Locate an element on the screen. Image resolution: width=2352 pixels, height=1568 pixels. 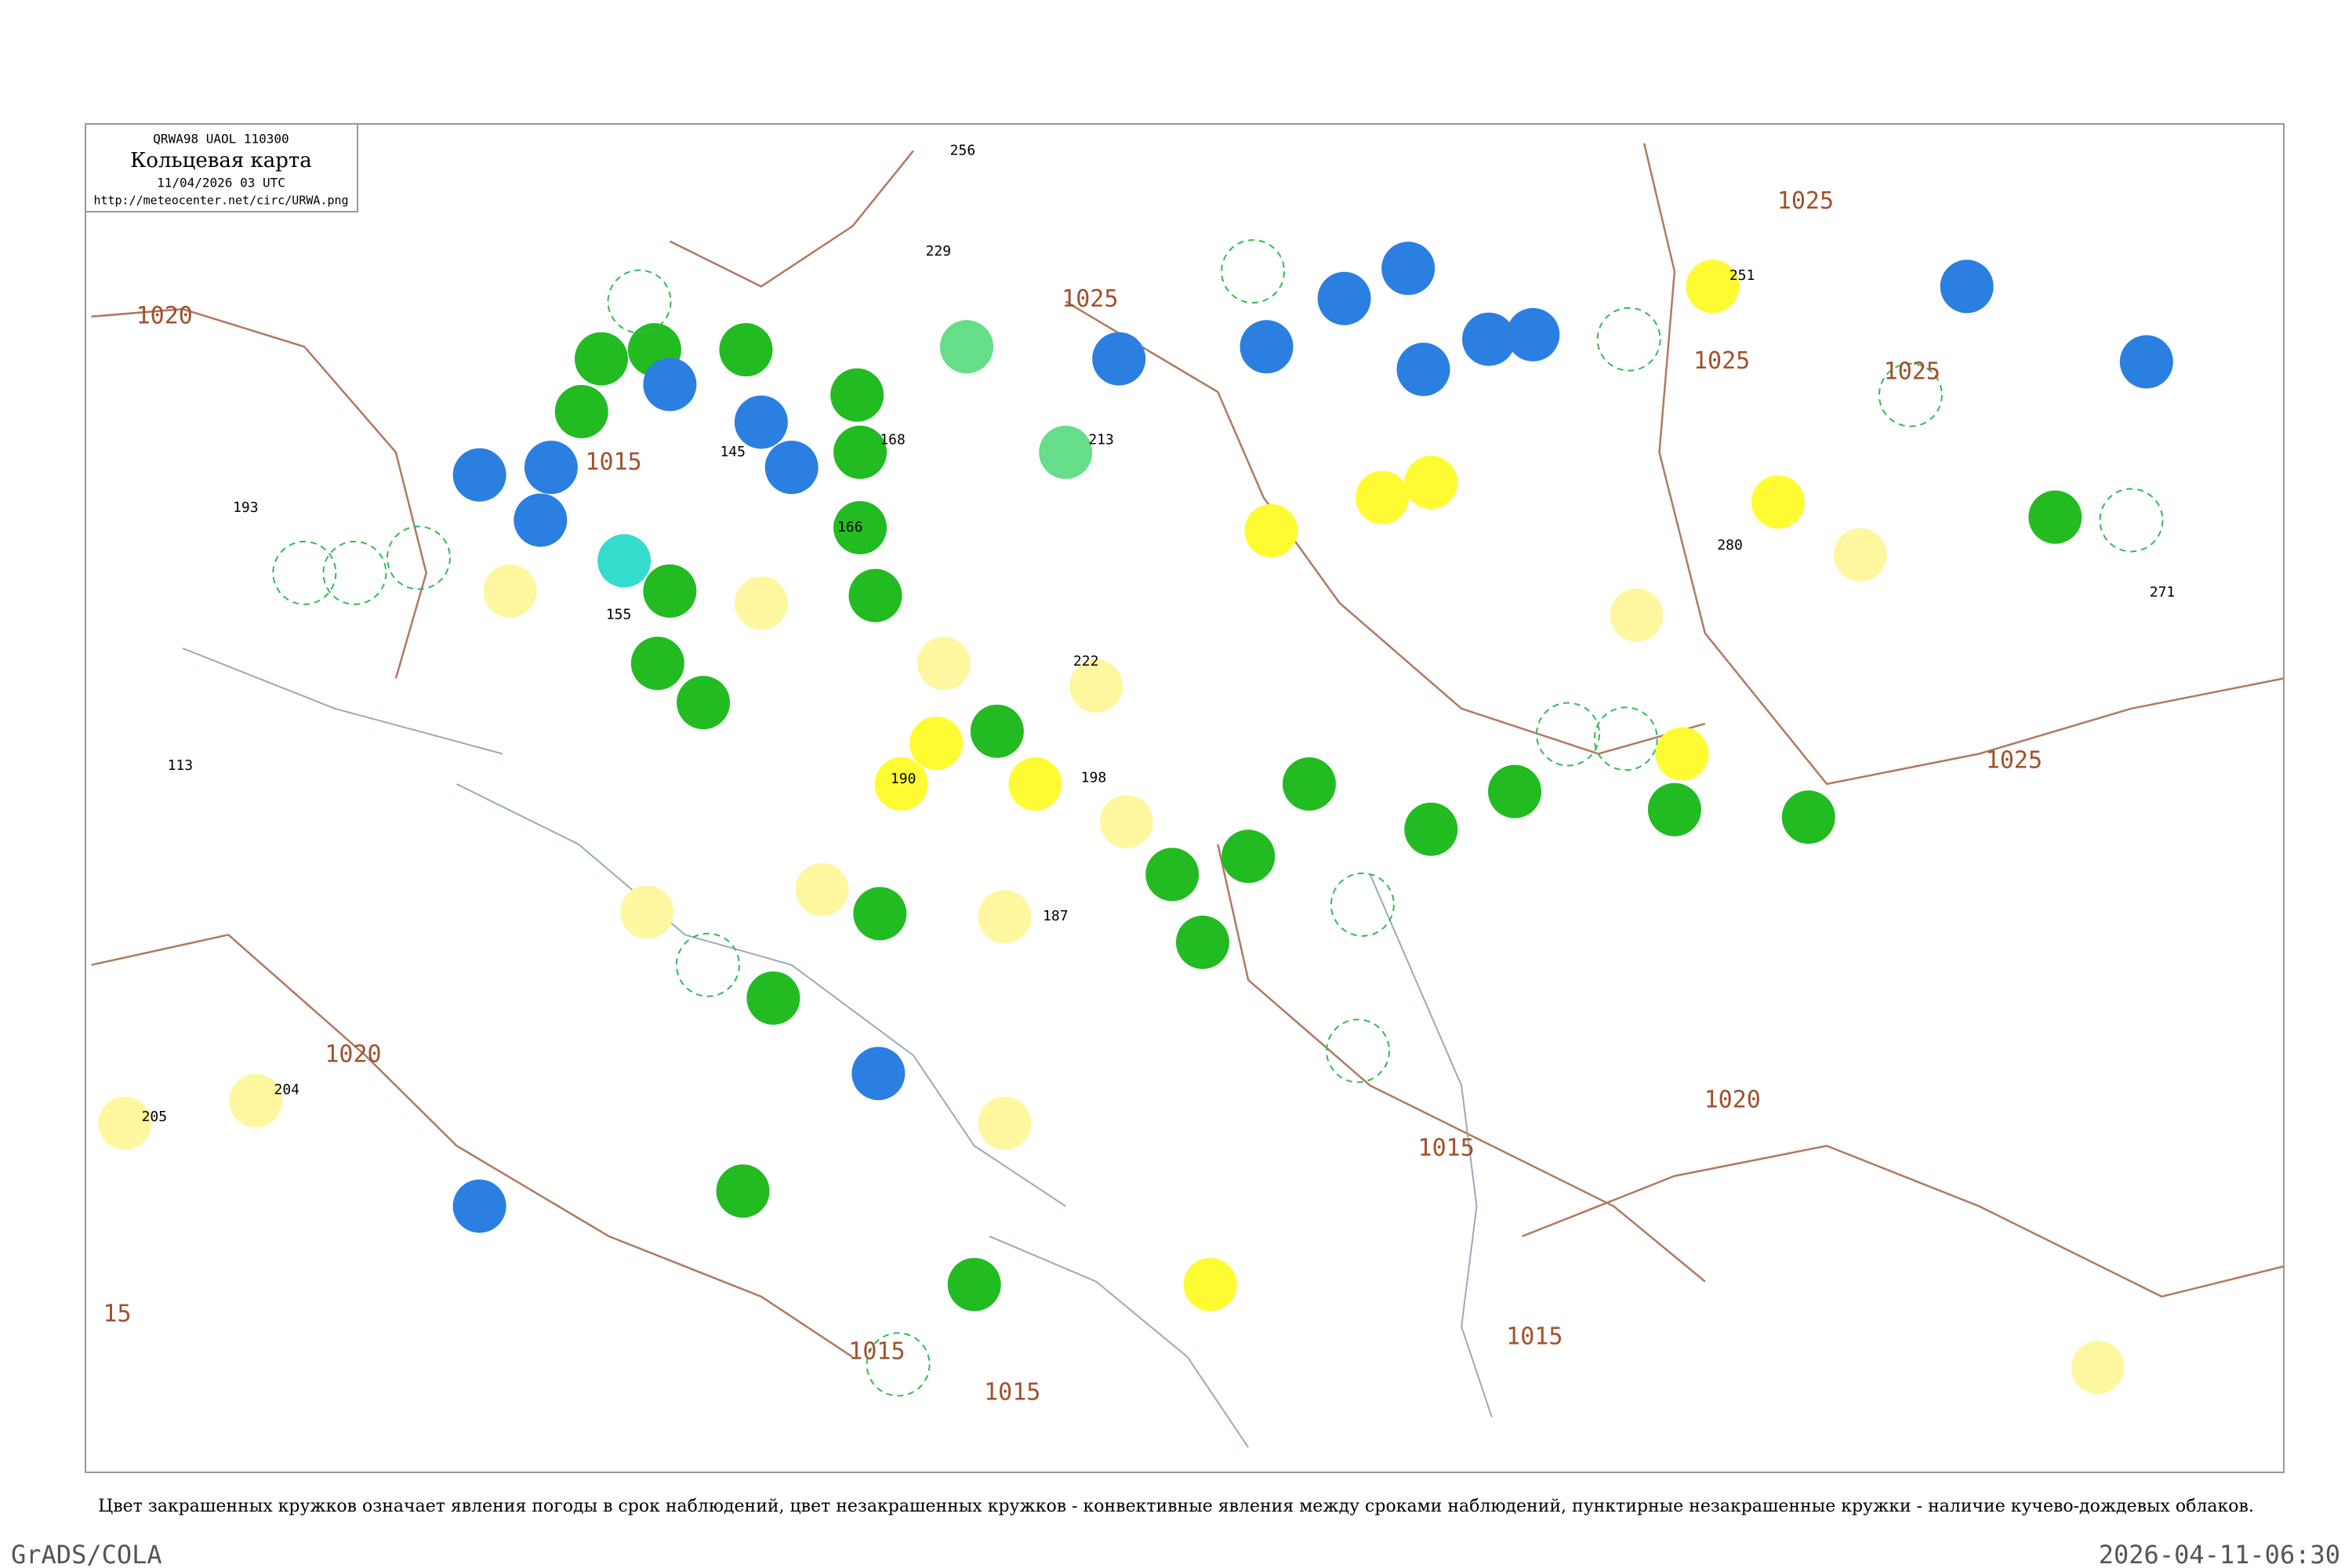
station-value: 229 is located at coordinates (939, 251).